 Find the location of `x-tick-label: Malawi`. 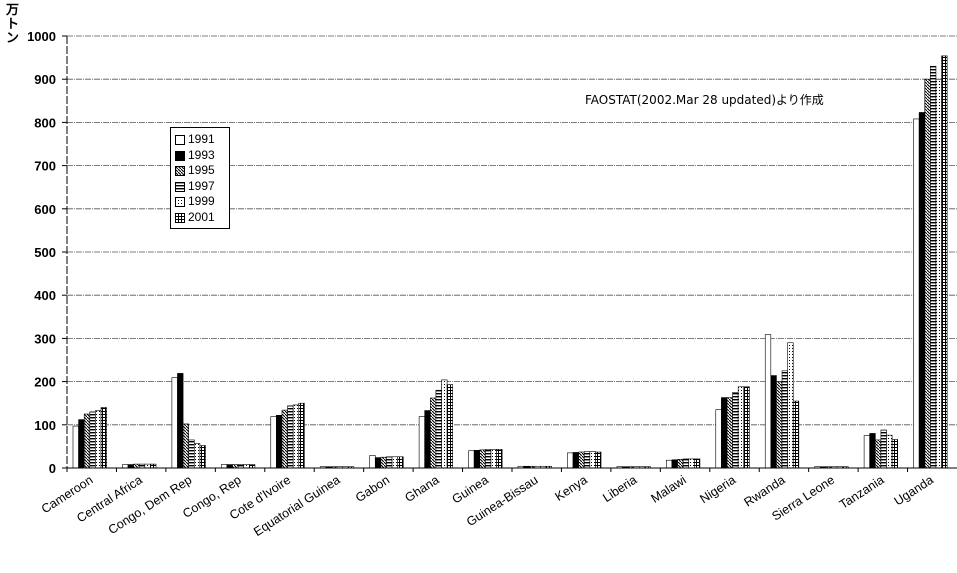

x-tick-label: Malawi is located at coordinates (669, 489).